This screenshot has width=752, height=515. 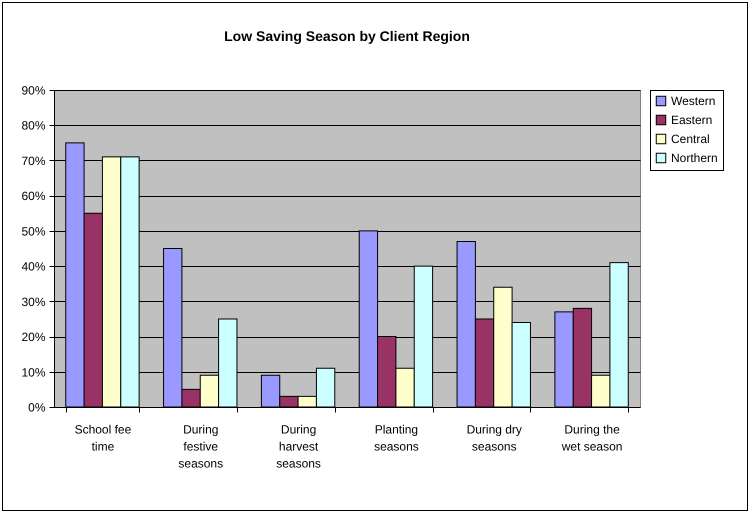 What do you see at coordinates (33, 196) in the screenshot?
I see `y-tick-label: 60%` at bounding box center [33, 196].